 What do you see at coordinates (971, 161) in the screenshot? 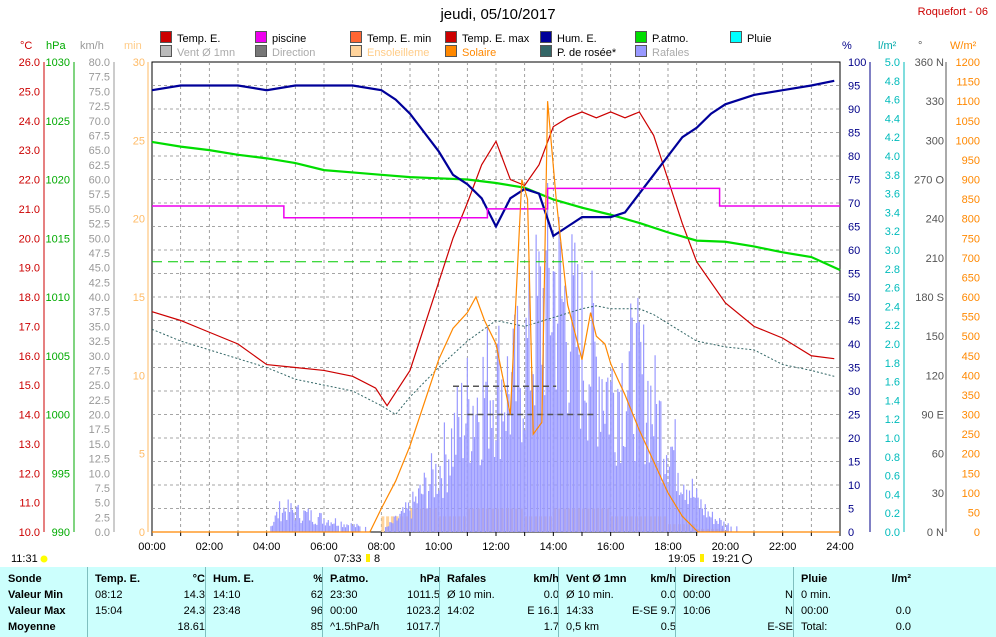
I see `solar-tick-label: 950` at bounding box center [971, 161].